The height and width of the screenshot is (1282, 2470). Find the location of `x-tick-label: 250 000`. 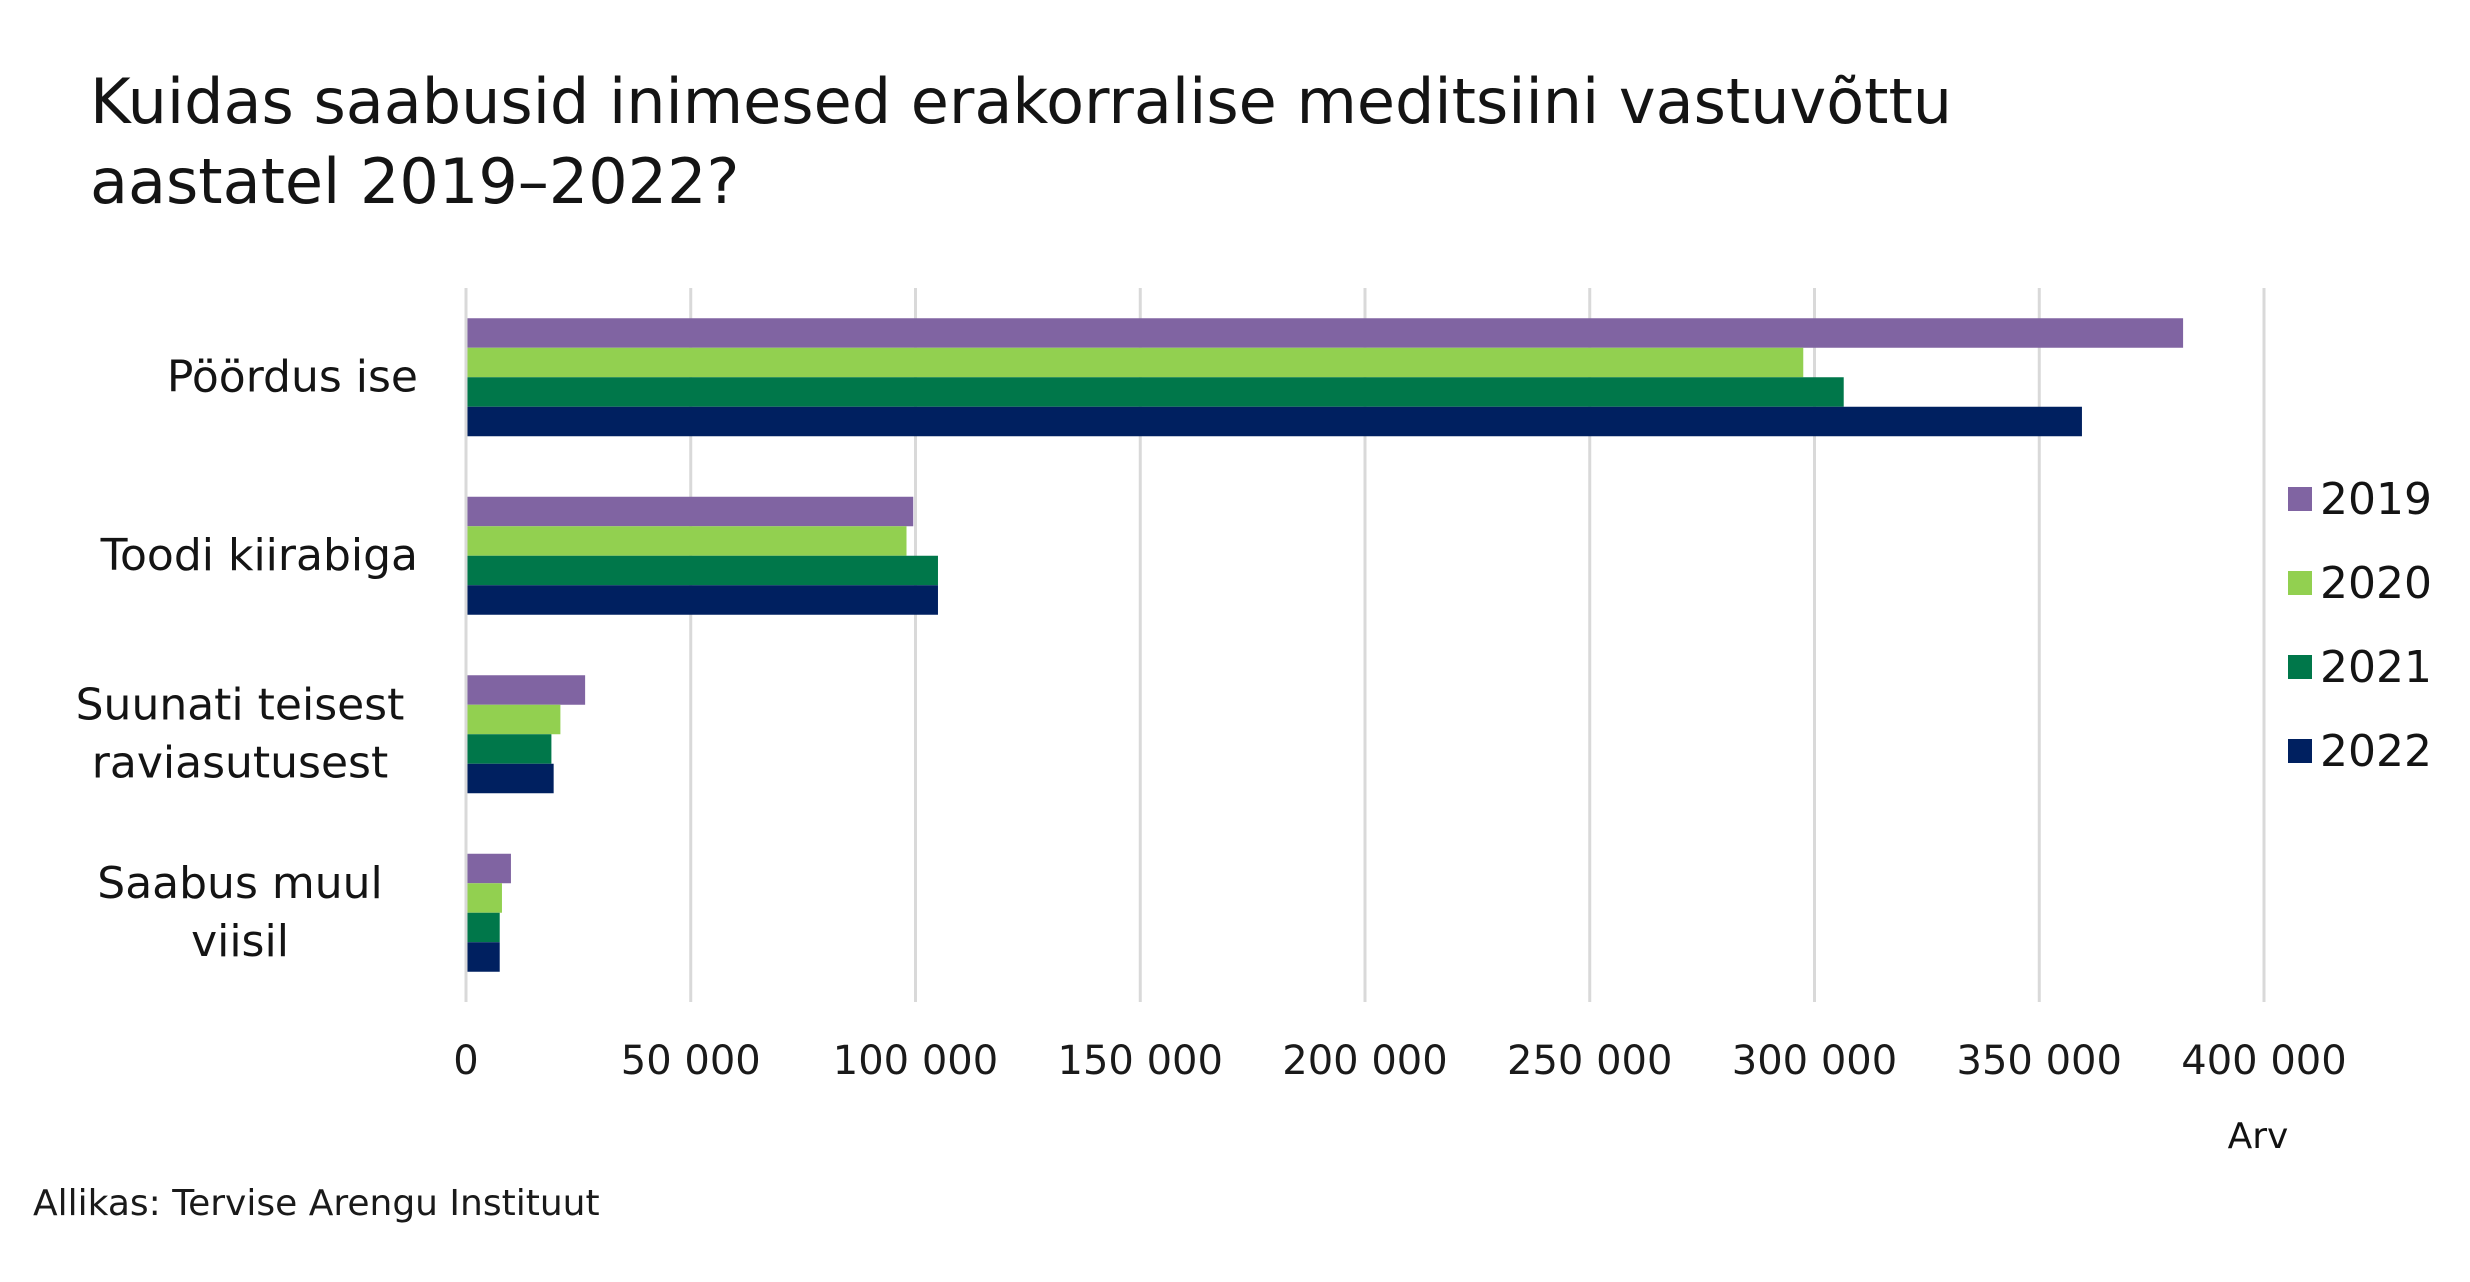

x-tick-label: 250 000 is located at coordinates (1589, 1061).